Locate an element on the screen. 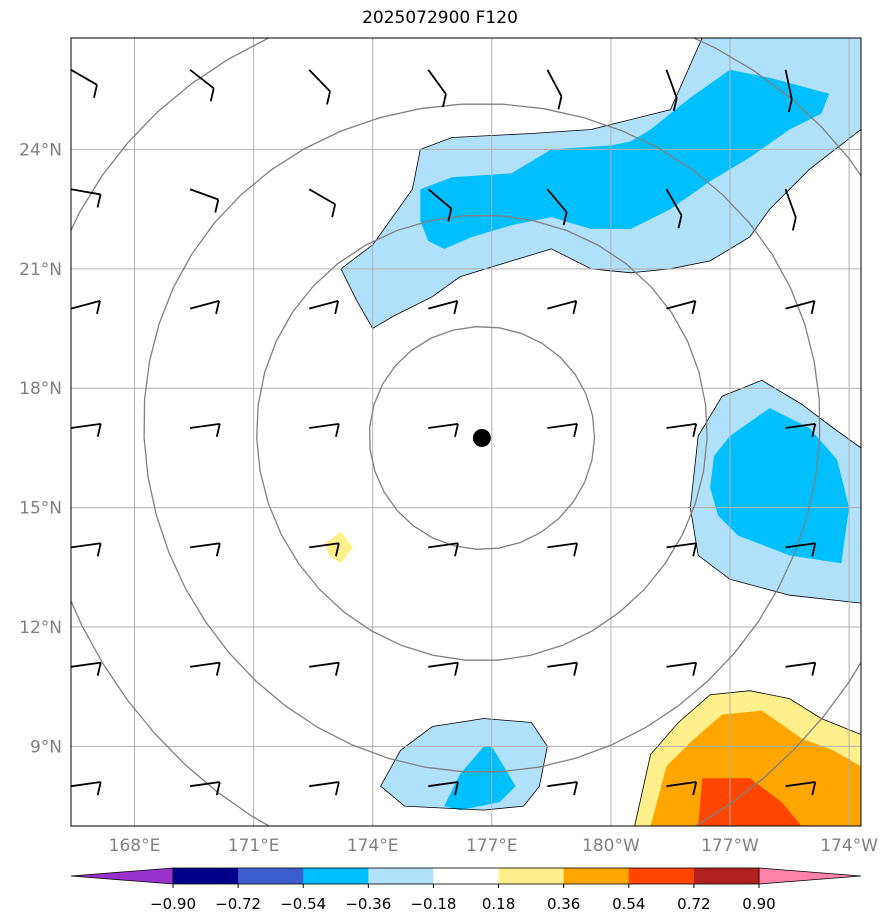 The width and height of the screenshot is (880, 924). colorbar-tick-label: −0.90 is located at coordinates (173, 904).